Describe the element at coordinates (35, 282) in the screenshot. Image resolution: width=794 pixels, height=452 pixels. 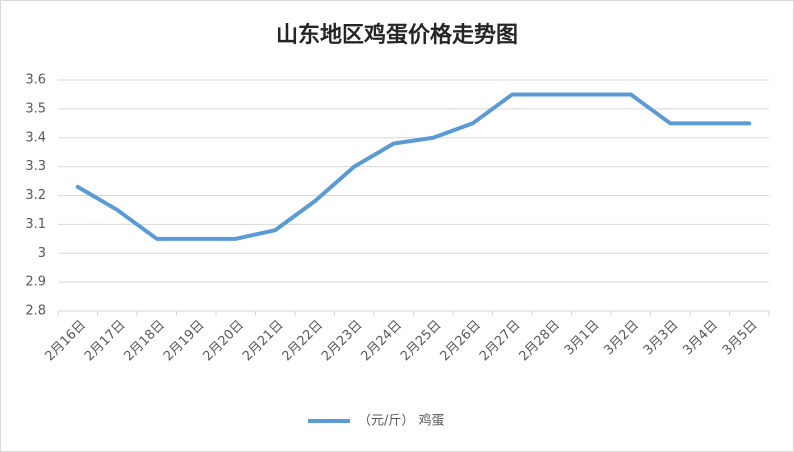
I see `y-tick-label: 2.9` at that location.